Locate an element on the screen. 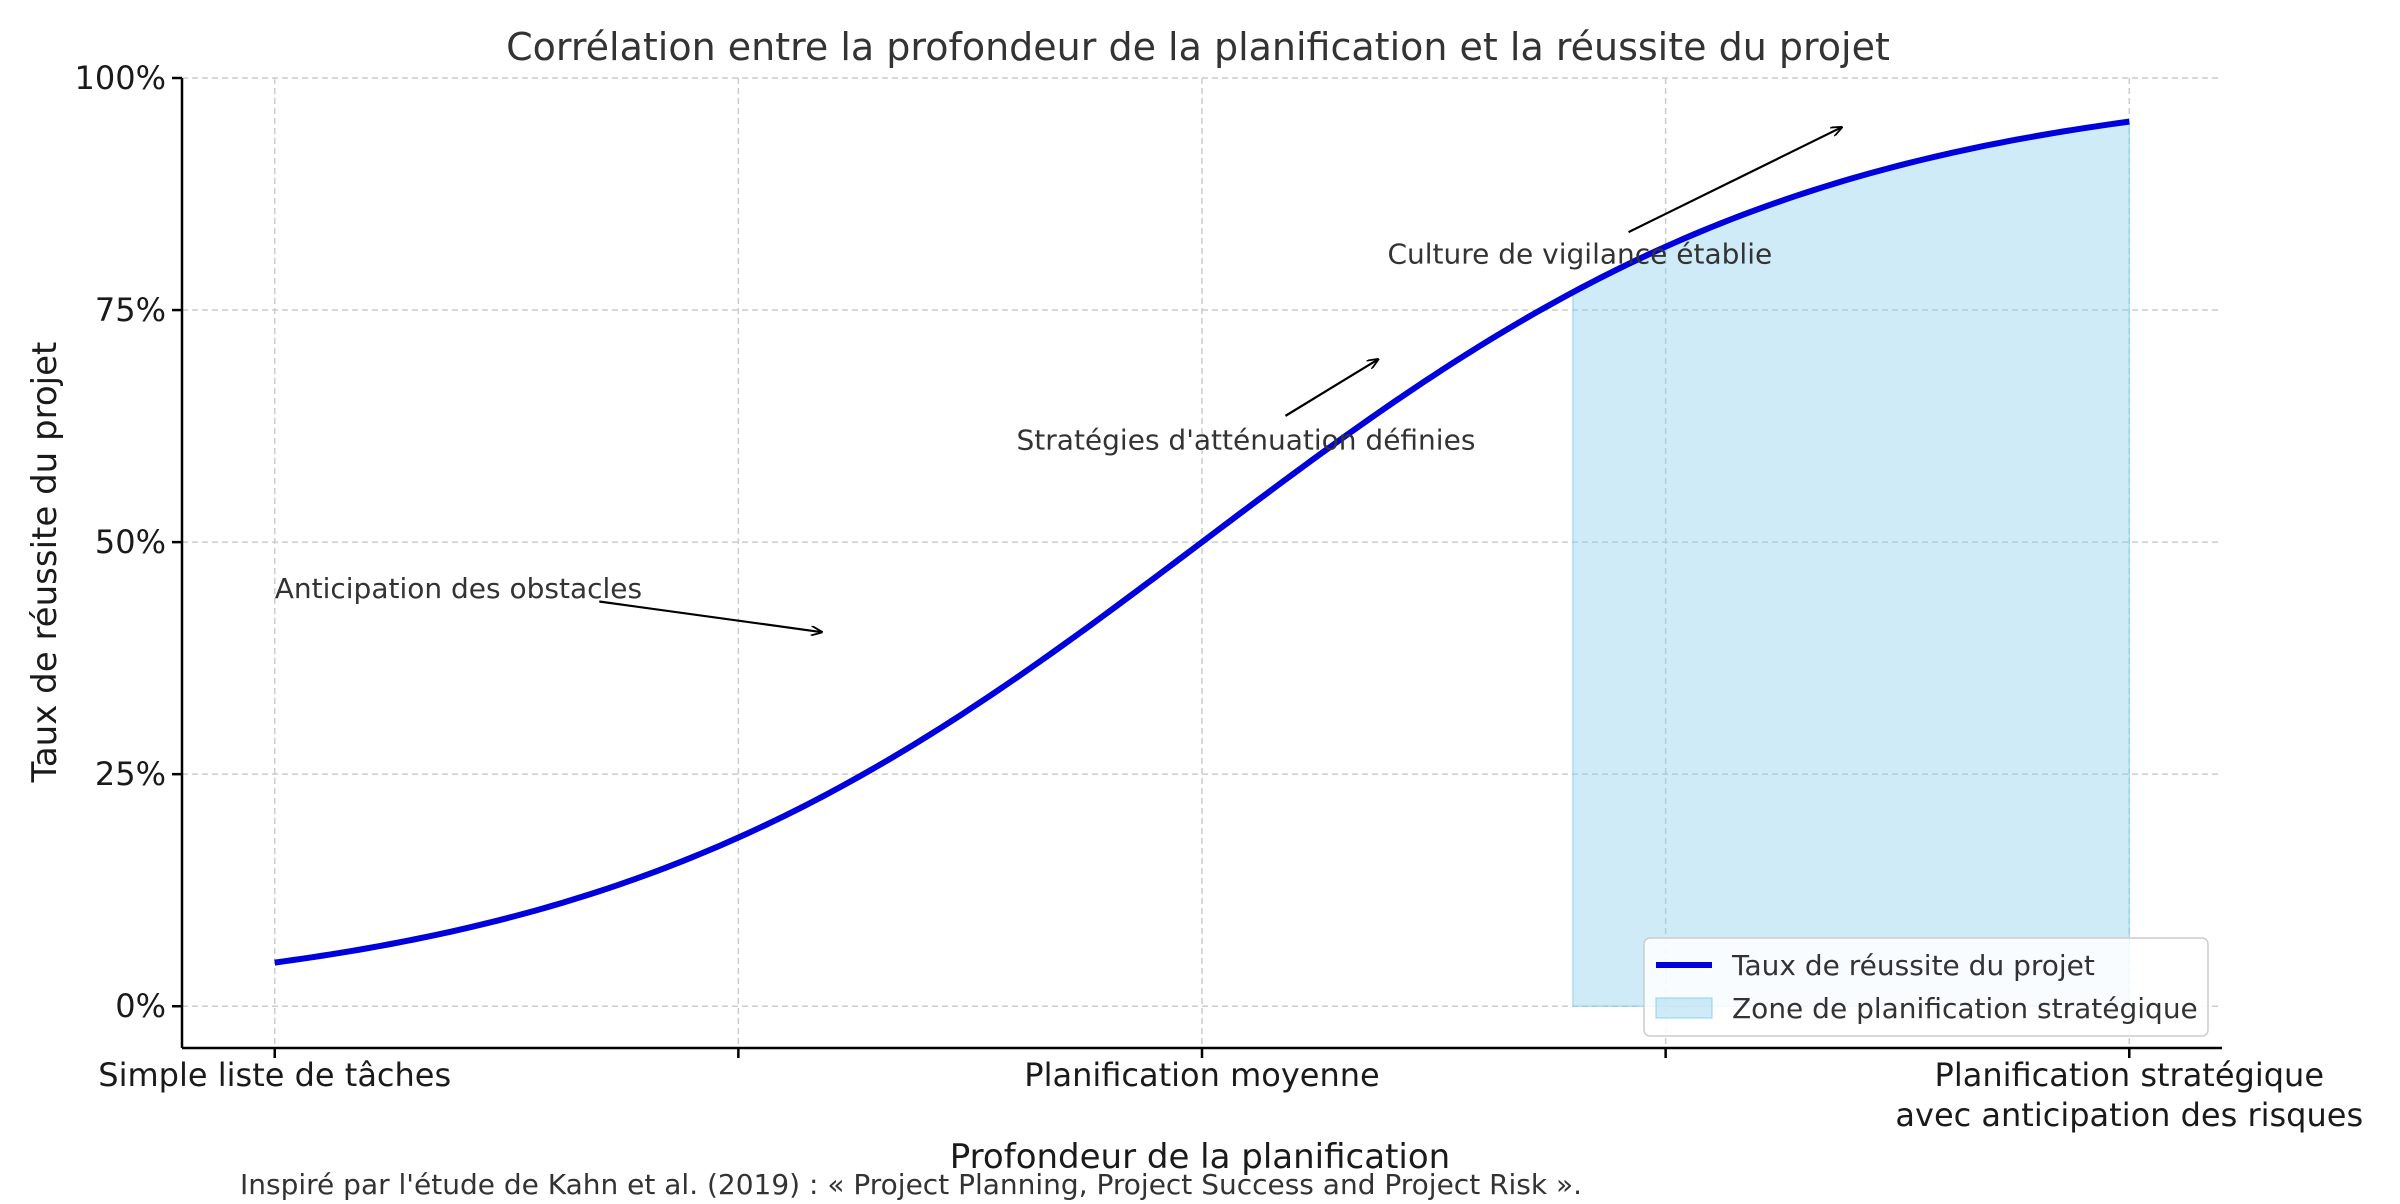 The width and height of the screenshot is (2400, 1204). legend-box is located at coordinates (1926, 987).